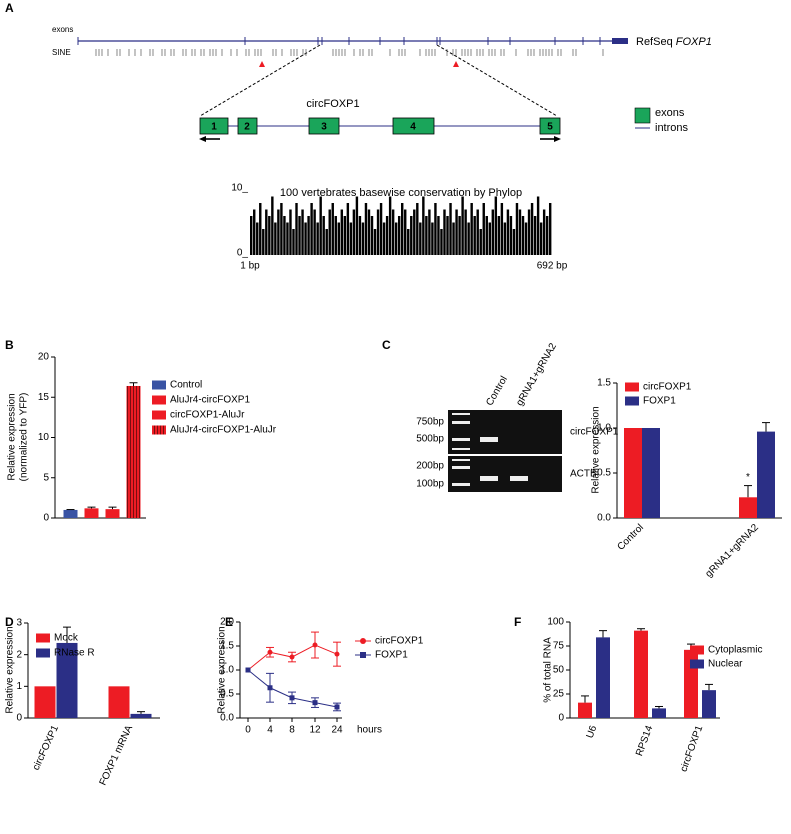 This screenshot has height=834, width=791. Describe the element at coordinates (9, 345) in the screenshot. I see `panel-label: B` at that location.